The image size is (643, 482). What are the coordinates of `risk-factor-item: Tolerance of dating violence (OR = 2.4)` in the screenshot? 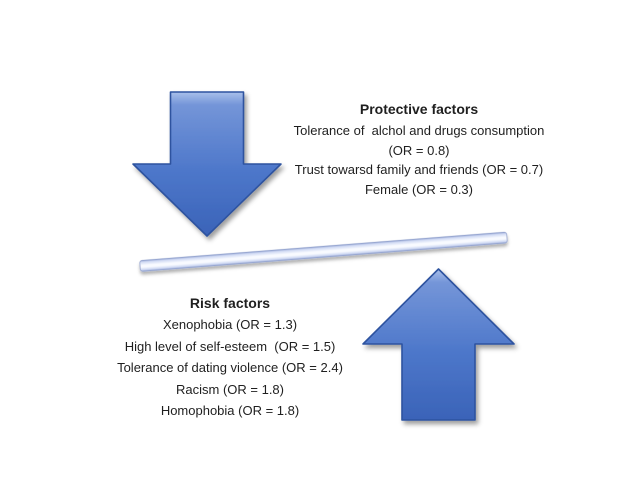 It's located at (230, 367).